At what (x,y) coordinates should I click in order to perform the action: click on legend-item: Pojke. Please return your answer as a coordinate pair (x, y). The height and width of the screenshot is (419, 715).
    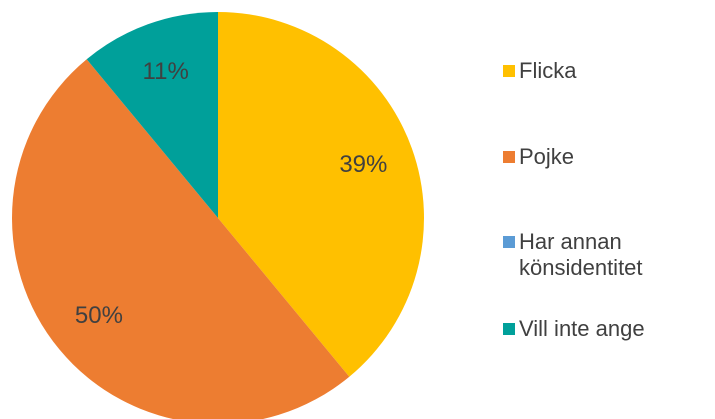
    Looking at the image, I should click on (606, 157).